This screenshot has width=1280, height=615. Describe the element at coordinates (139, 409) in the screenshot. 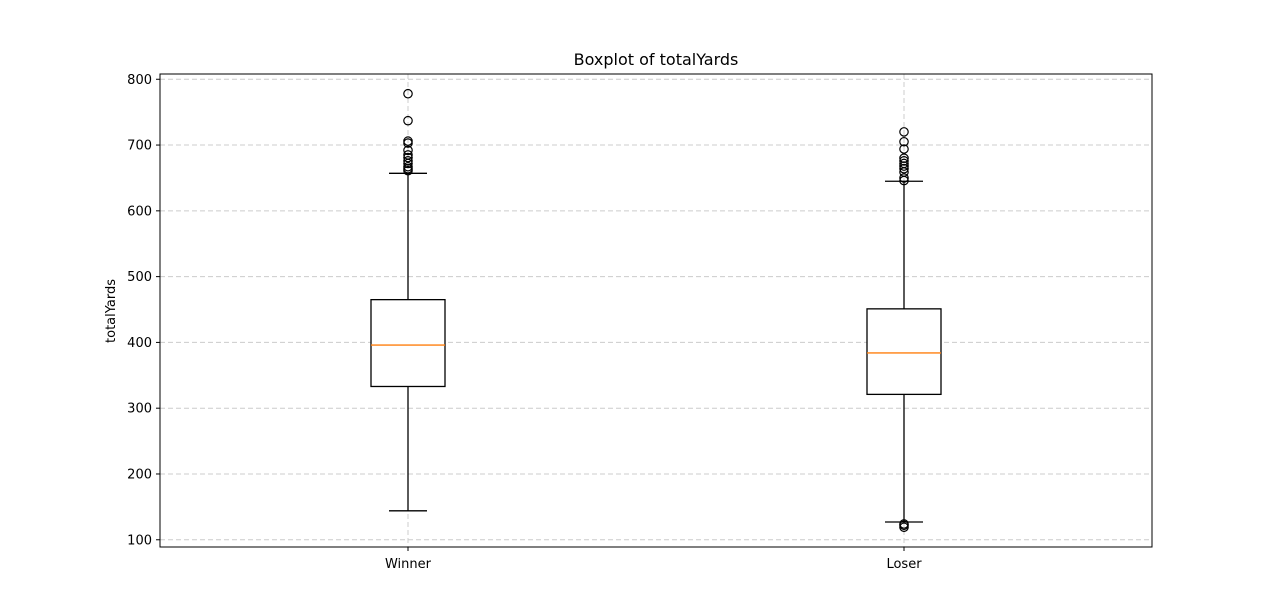

I see `y-tick-label: 300` at that location.